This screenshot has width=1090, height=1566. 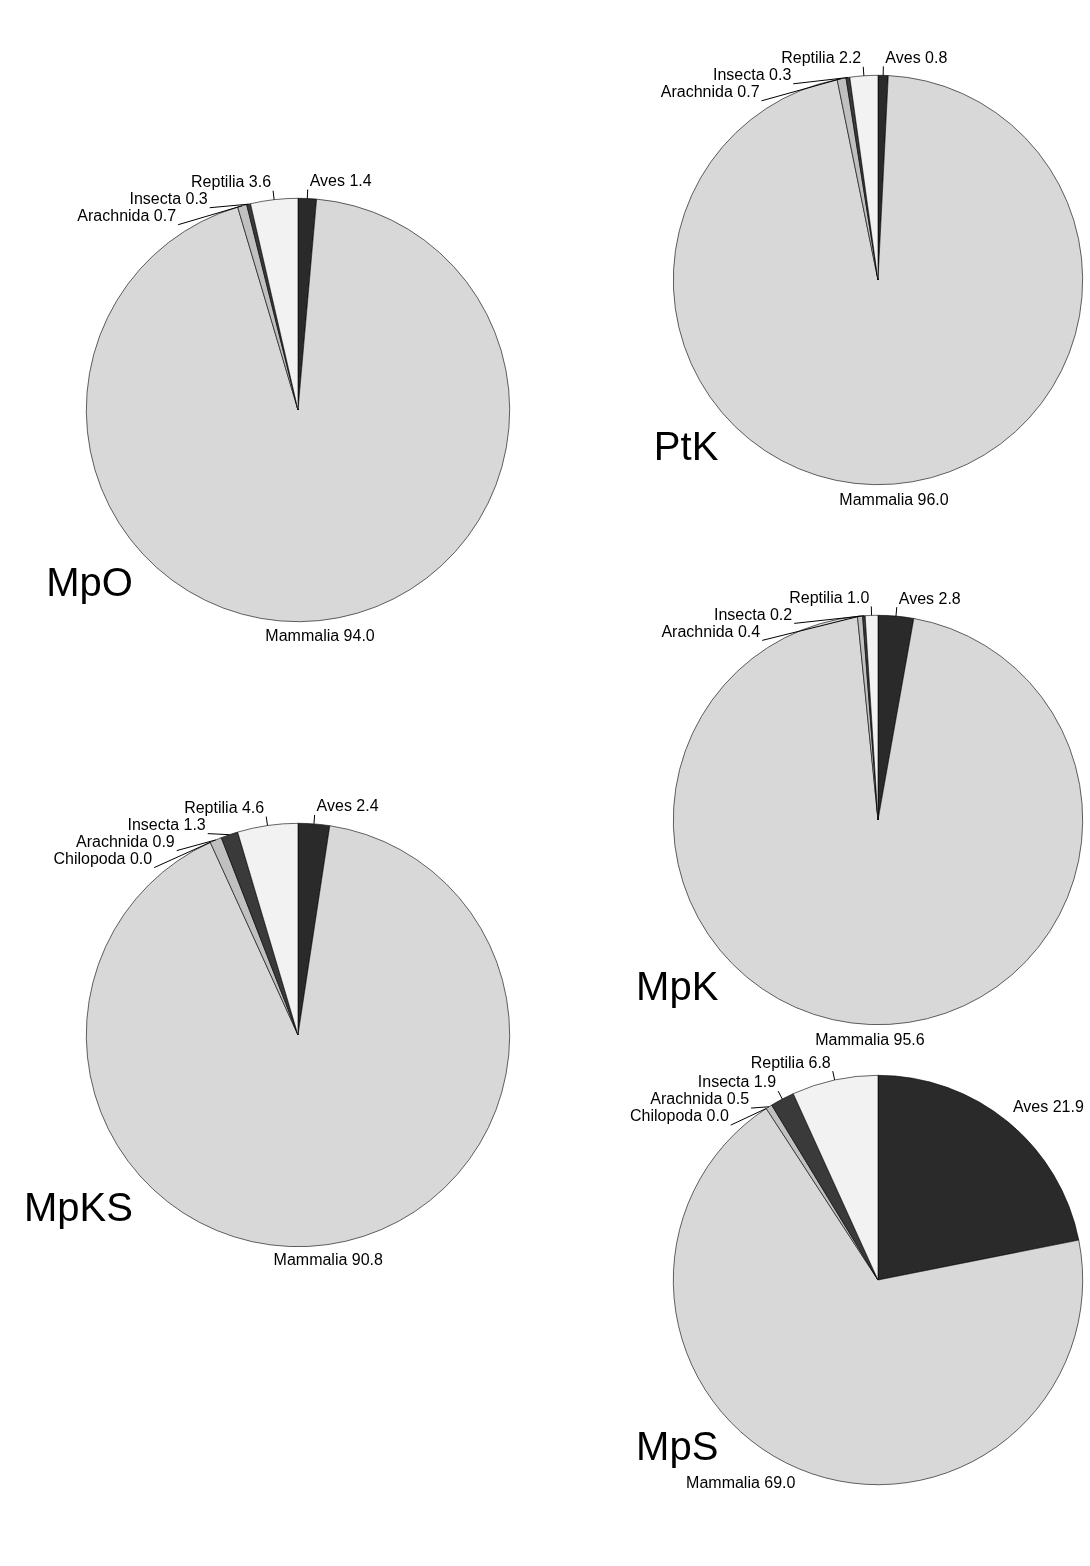 What do you see at coordinates (1048, 1106) in the screenshot?
I see `slice-label: Aves 21.9` at bounding box center [1048, 1106].